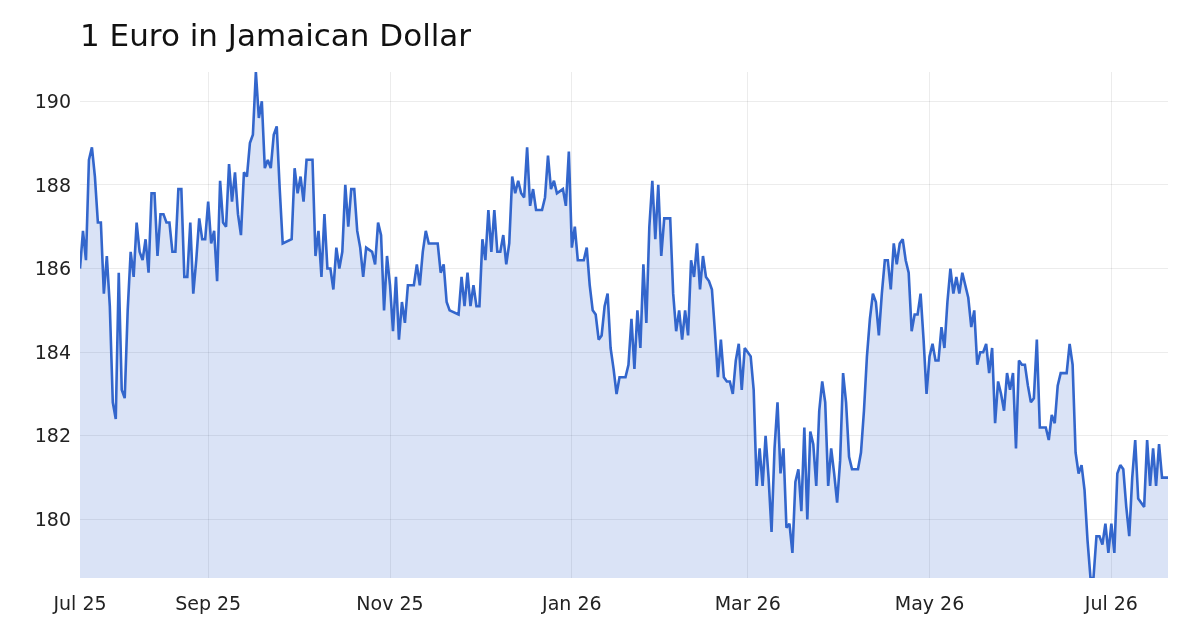  Describe the element at coordinates (52, 184) in the screenshot. I see `y-tick-label: 188` at that location.